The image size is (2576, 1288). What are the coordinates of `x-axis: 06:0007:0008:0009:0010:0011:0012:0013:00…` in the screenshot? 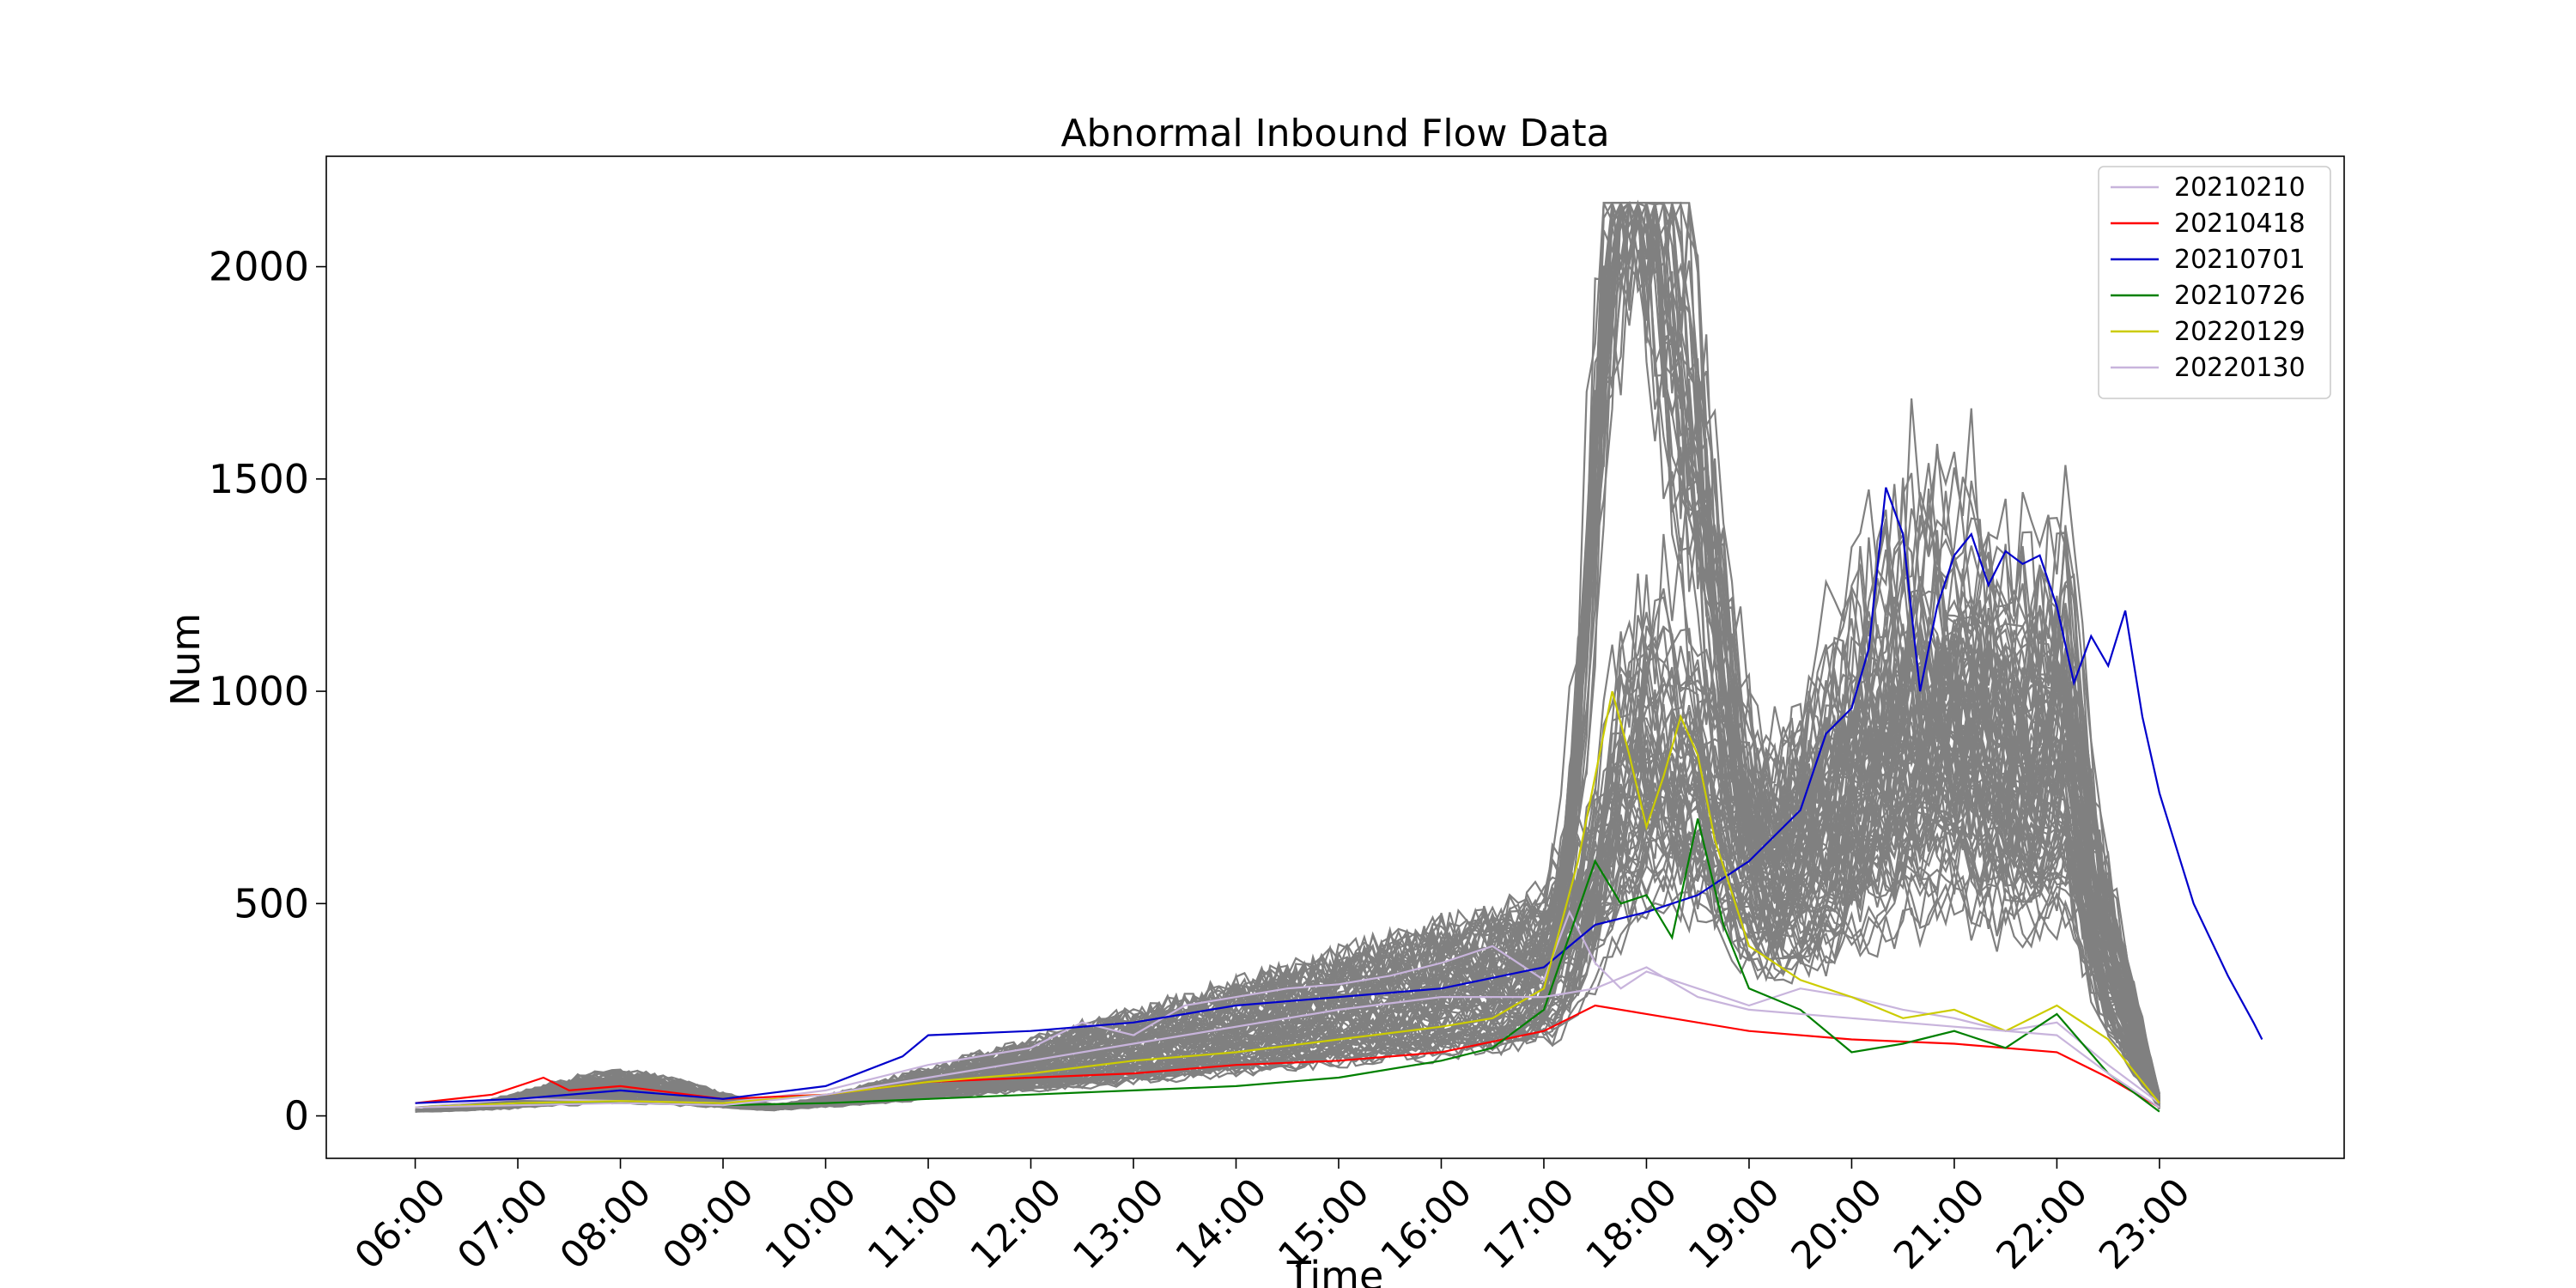 It's located at (1273, 1218).